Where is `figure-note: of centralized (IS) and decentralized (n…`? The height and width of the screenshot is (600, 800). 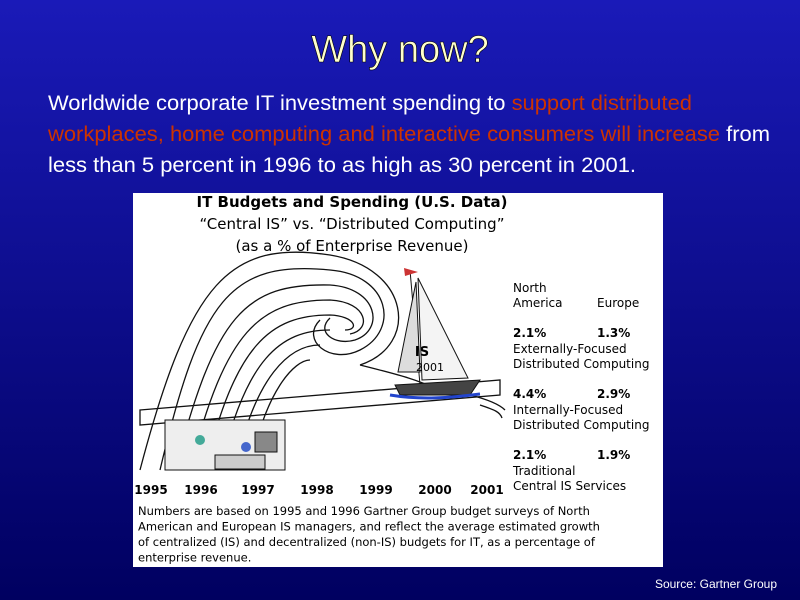 figure-note: of centralized (IS) and decentralized (n… is located at coordinates (367, 542).